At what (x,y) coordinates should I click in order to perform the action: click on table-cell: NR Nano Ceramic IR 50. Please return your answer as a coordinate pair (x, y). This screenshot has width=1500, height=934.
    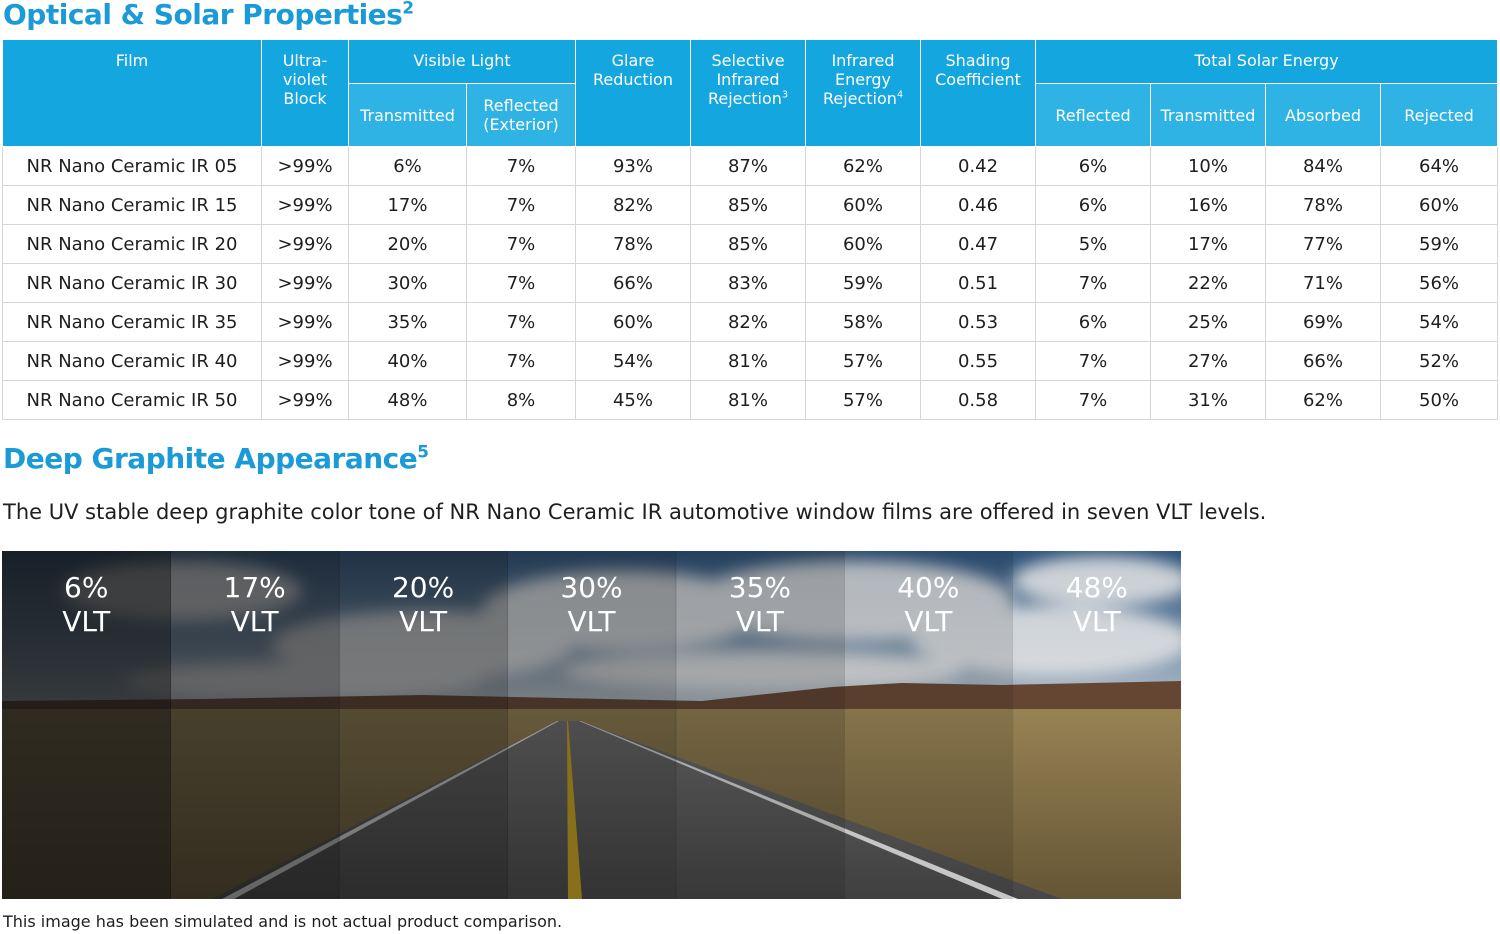
    Looking at the image, I should click on (132, 400).